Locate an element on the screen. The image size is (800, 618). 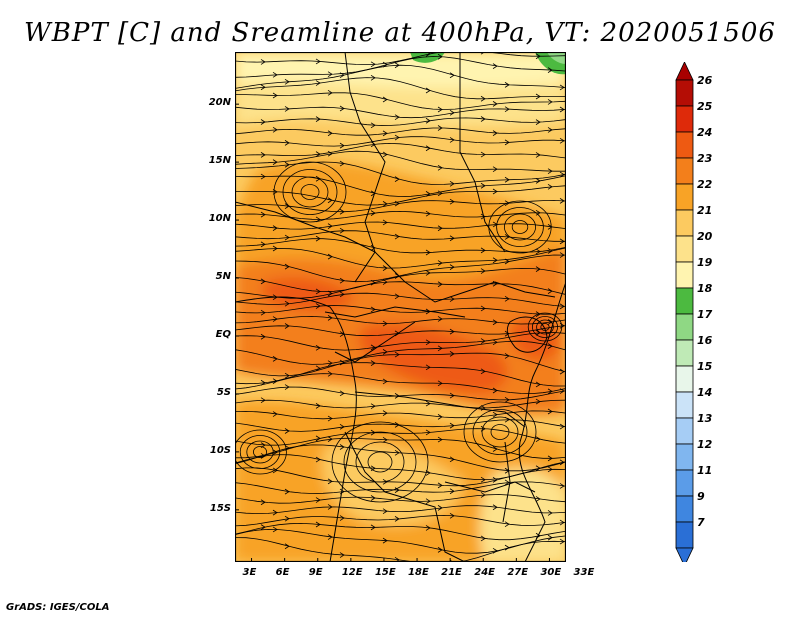
colorbar-label: 13 is located at coordinates (705, 418).